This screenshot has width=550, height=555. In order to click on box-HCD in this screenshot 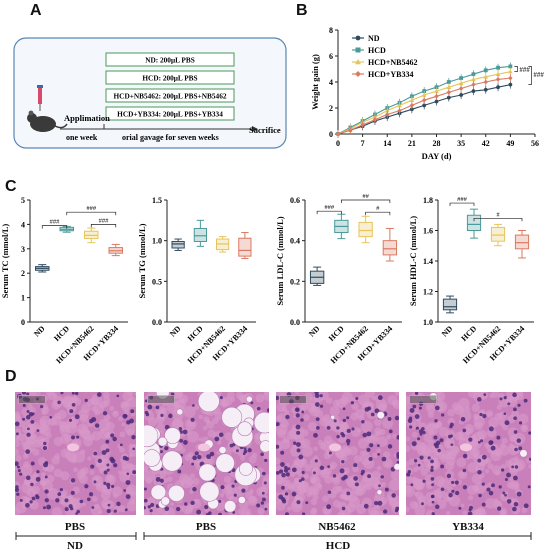, I will do `click(474, 222)`.